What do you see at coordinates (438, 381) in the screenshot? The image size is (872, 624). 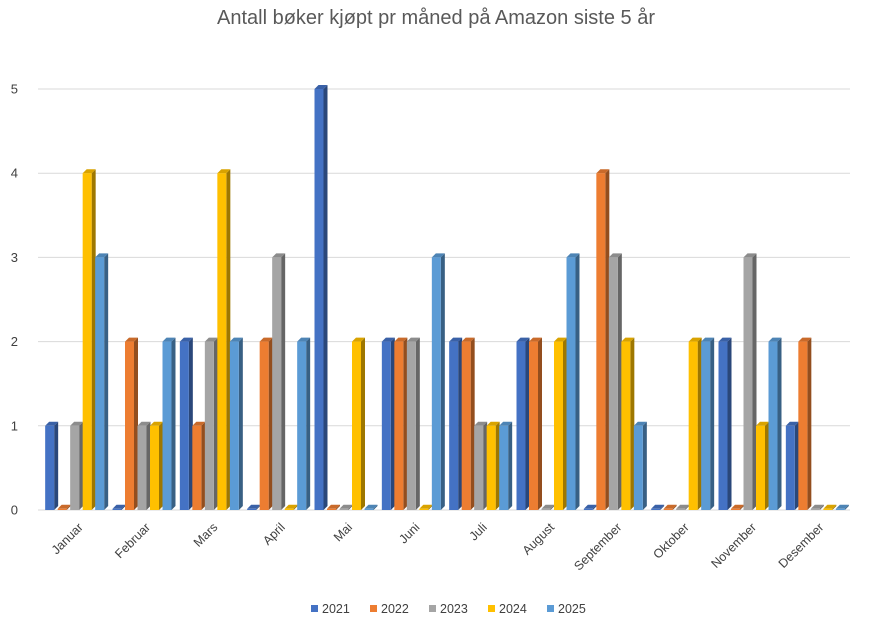 I see `bar-2025-Juni` at bounding box center [438, 381].